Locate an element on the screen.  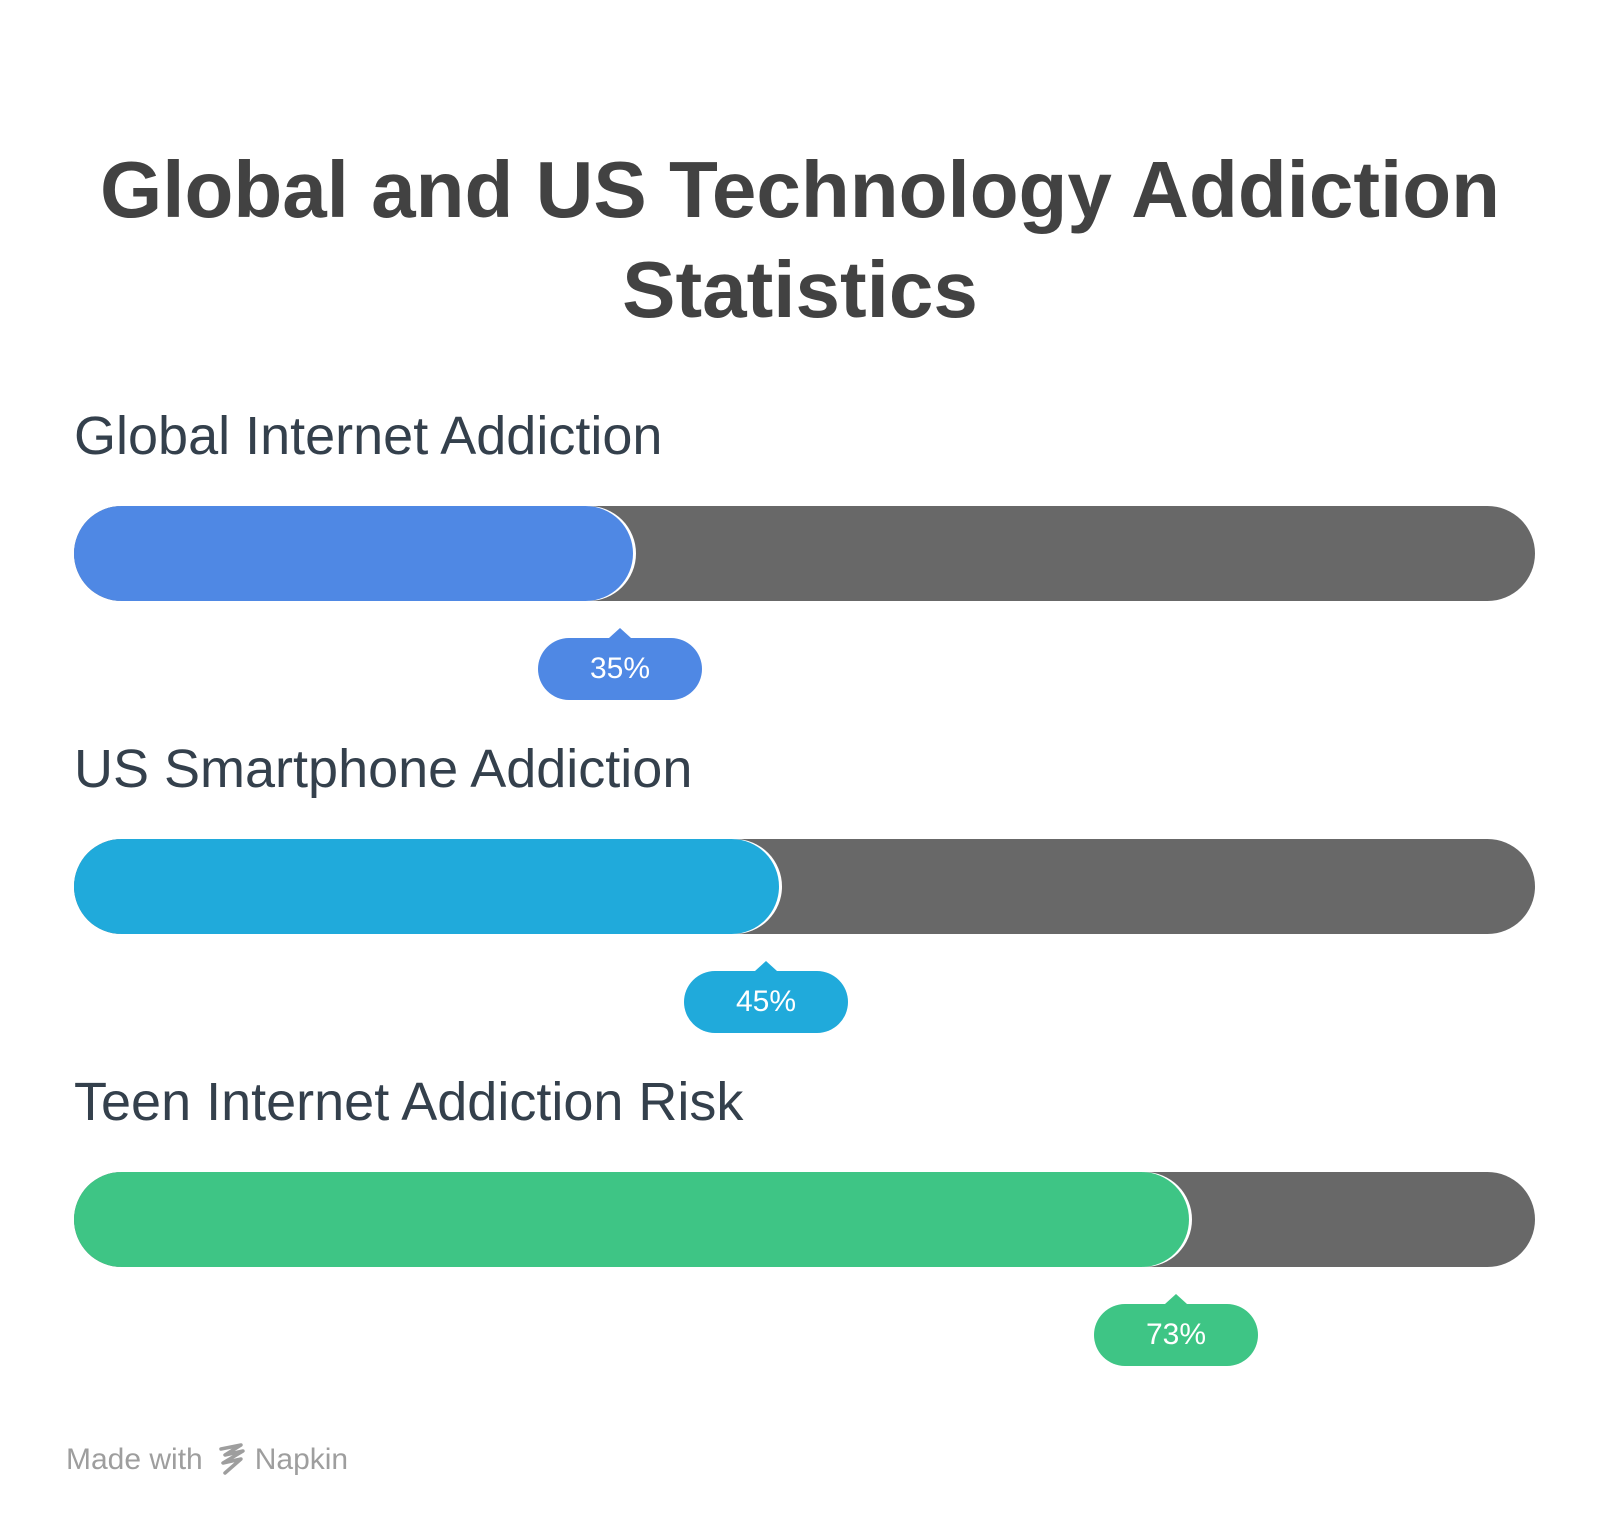
value-label: 45% is located at coordinates (766, 997).